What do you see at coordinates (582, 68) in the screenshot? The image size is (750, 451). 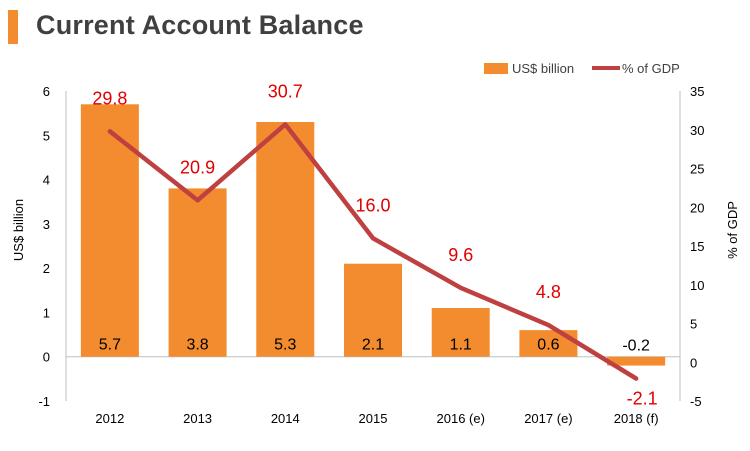 I see `legend: US$ billion % of GDP` at bounding box center [582, 68].